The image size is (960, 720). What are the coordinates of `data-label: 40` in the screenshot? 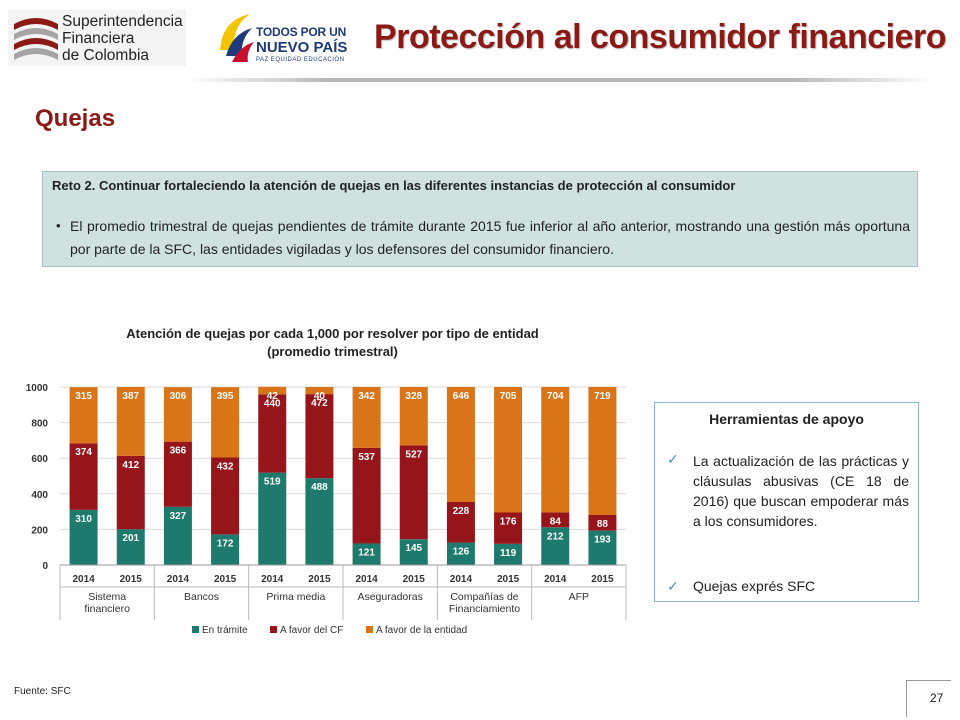 It's located at (320, 396).